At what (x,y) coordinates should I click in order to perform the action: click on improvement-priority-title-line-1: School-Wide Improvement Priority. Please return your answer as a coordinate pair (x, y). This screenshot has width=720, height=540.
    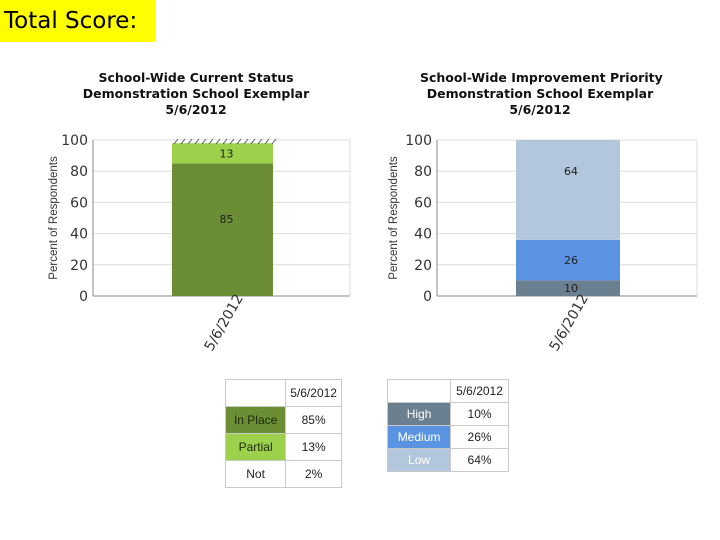
    Looking at the image, I should click on (541, 77).